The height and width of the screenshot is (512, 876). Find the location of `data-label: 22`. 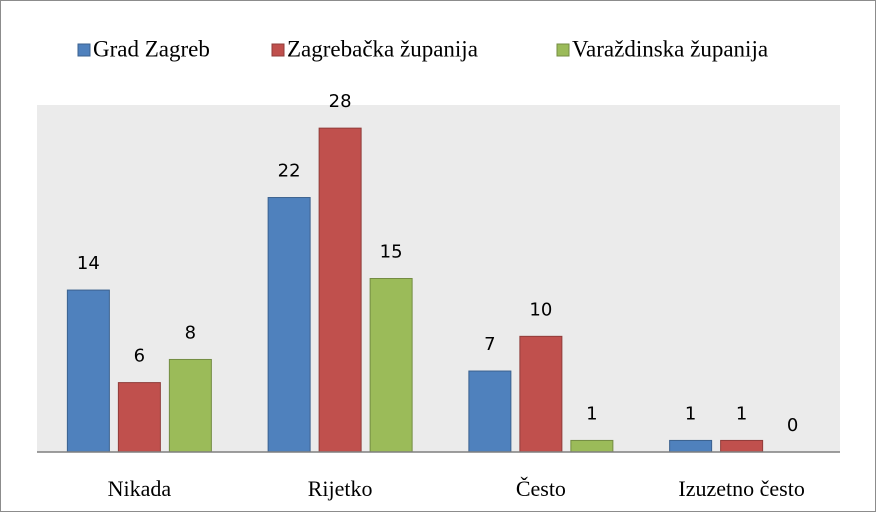

data-label: 22 is located at coordinates (289, 171).